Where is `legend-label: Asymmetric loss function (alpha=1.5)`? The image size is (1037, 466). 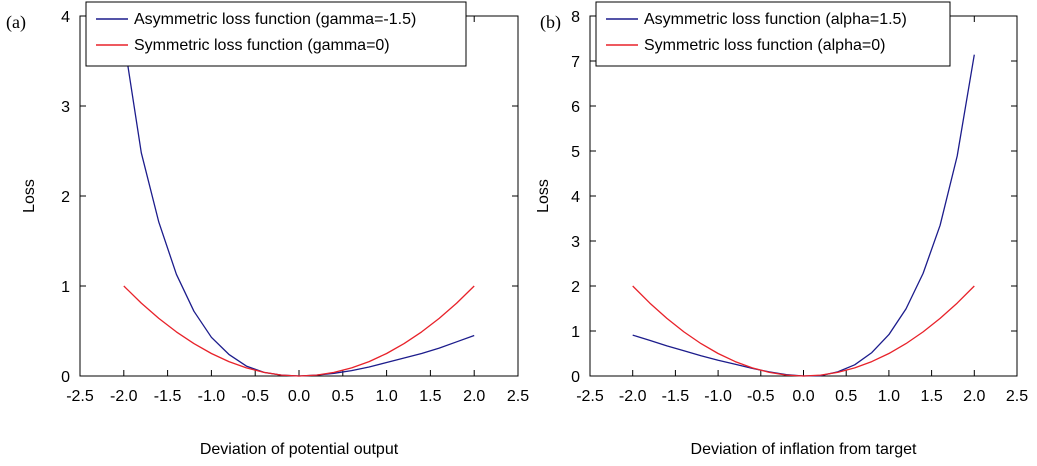 legend-label: Asymmetric loss function (alpha=1.5) is located at coordinates (775, 19).